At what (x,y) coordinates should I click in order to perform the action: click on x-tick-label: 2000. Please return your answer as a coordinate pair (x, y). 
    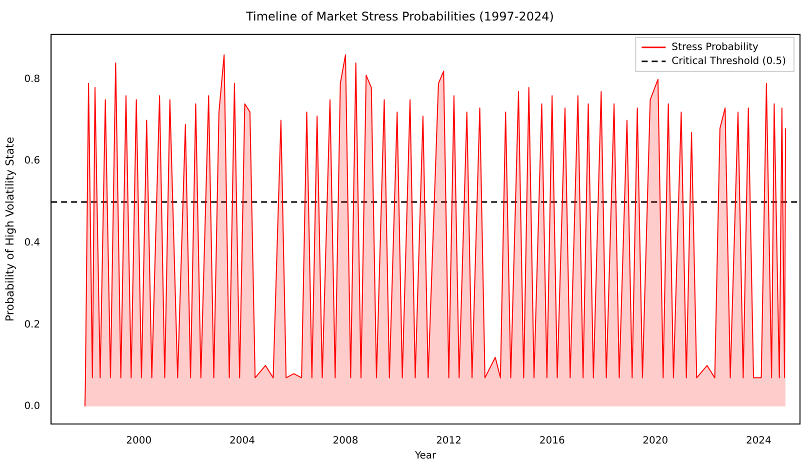
    Looking at the image, I should click on (139, 441).